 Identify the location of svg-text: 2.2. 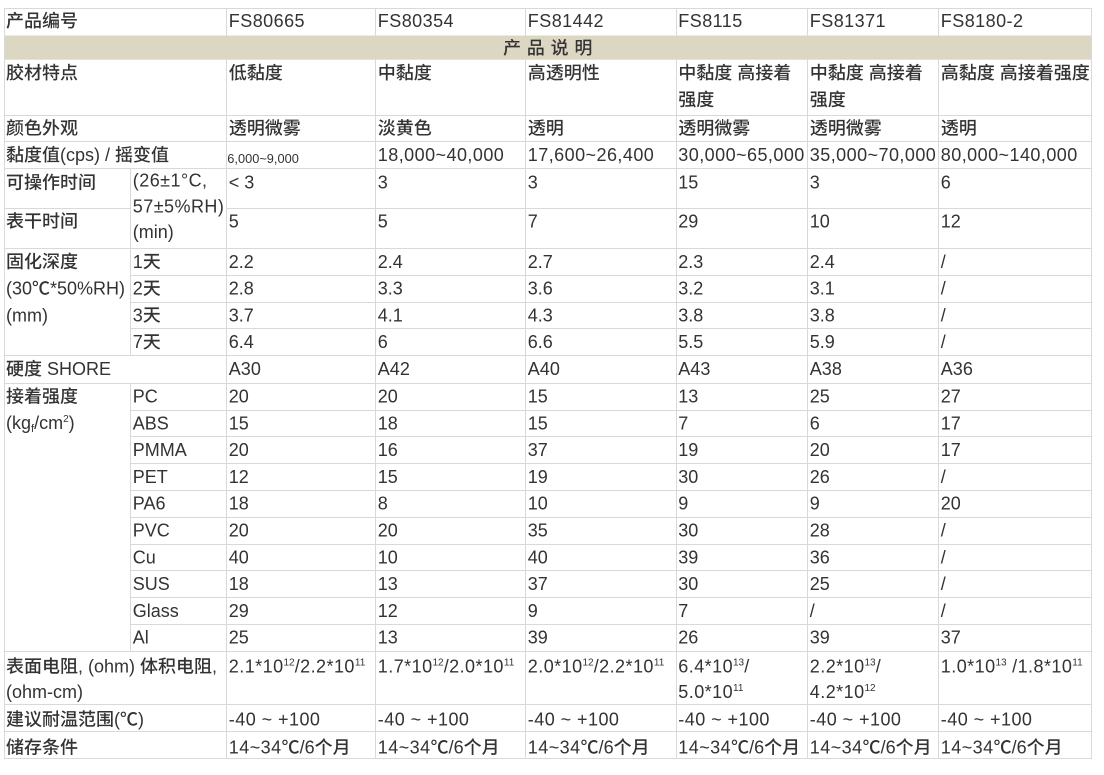
(241, 262).